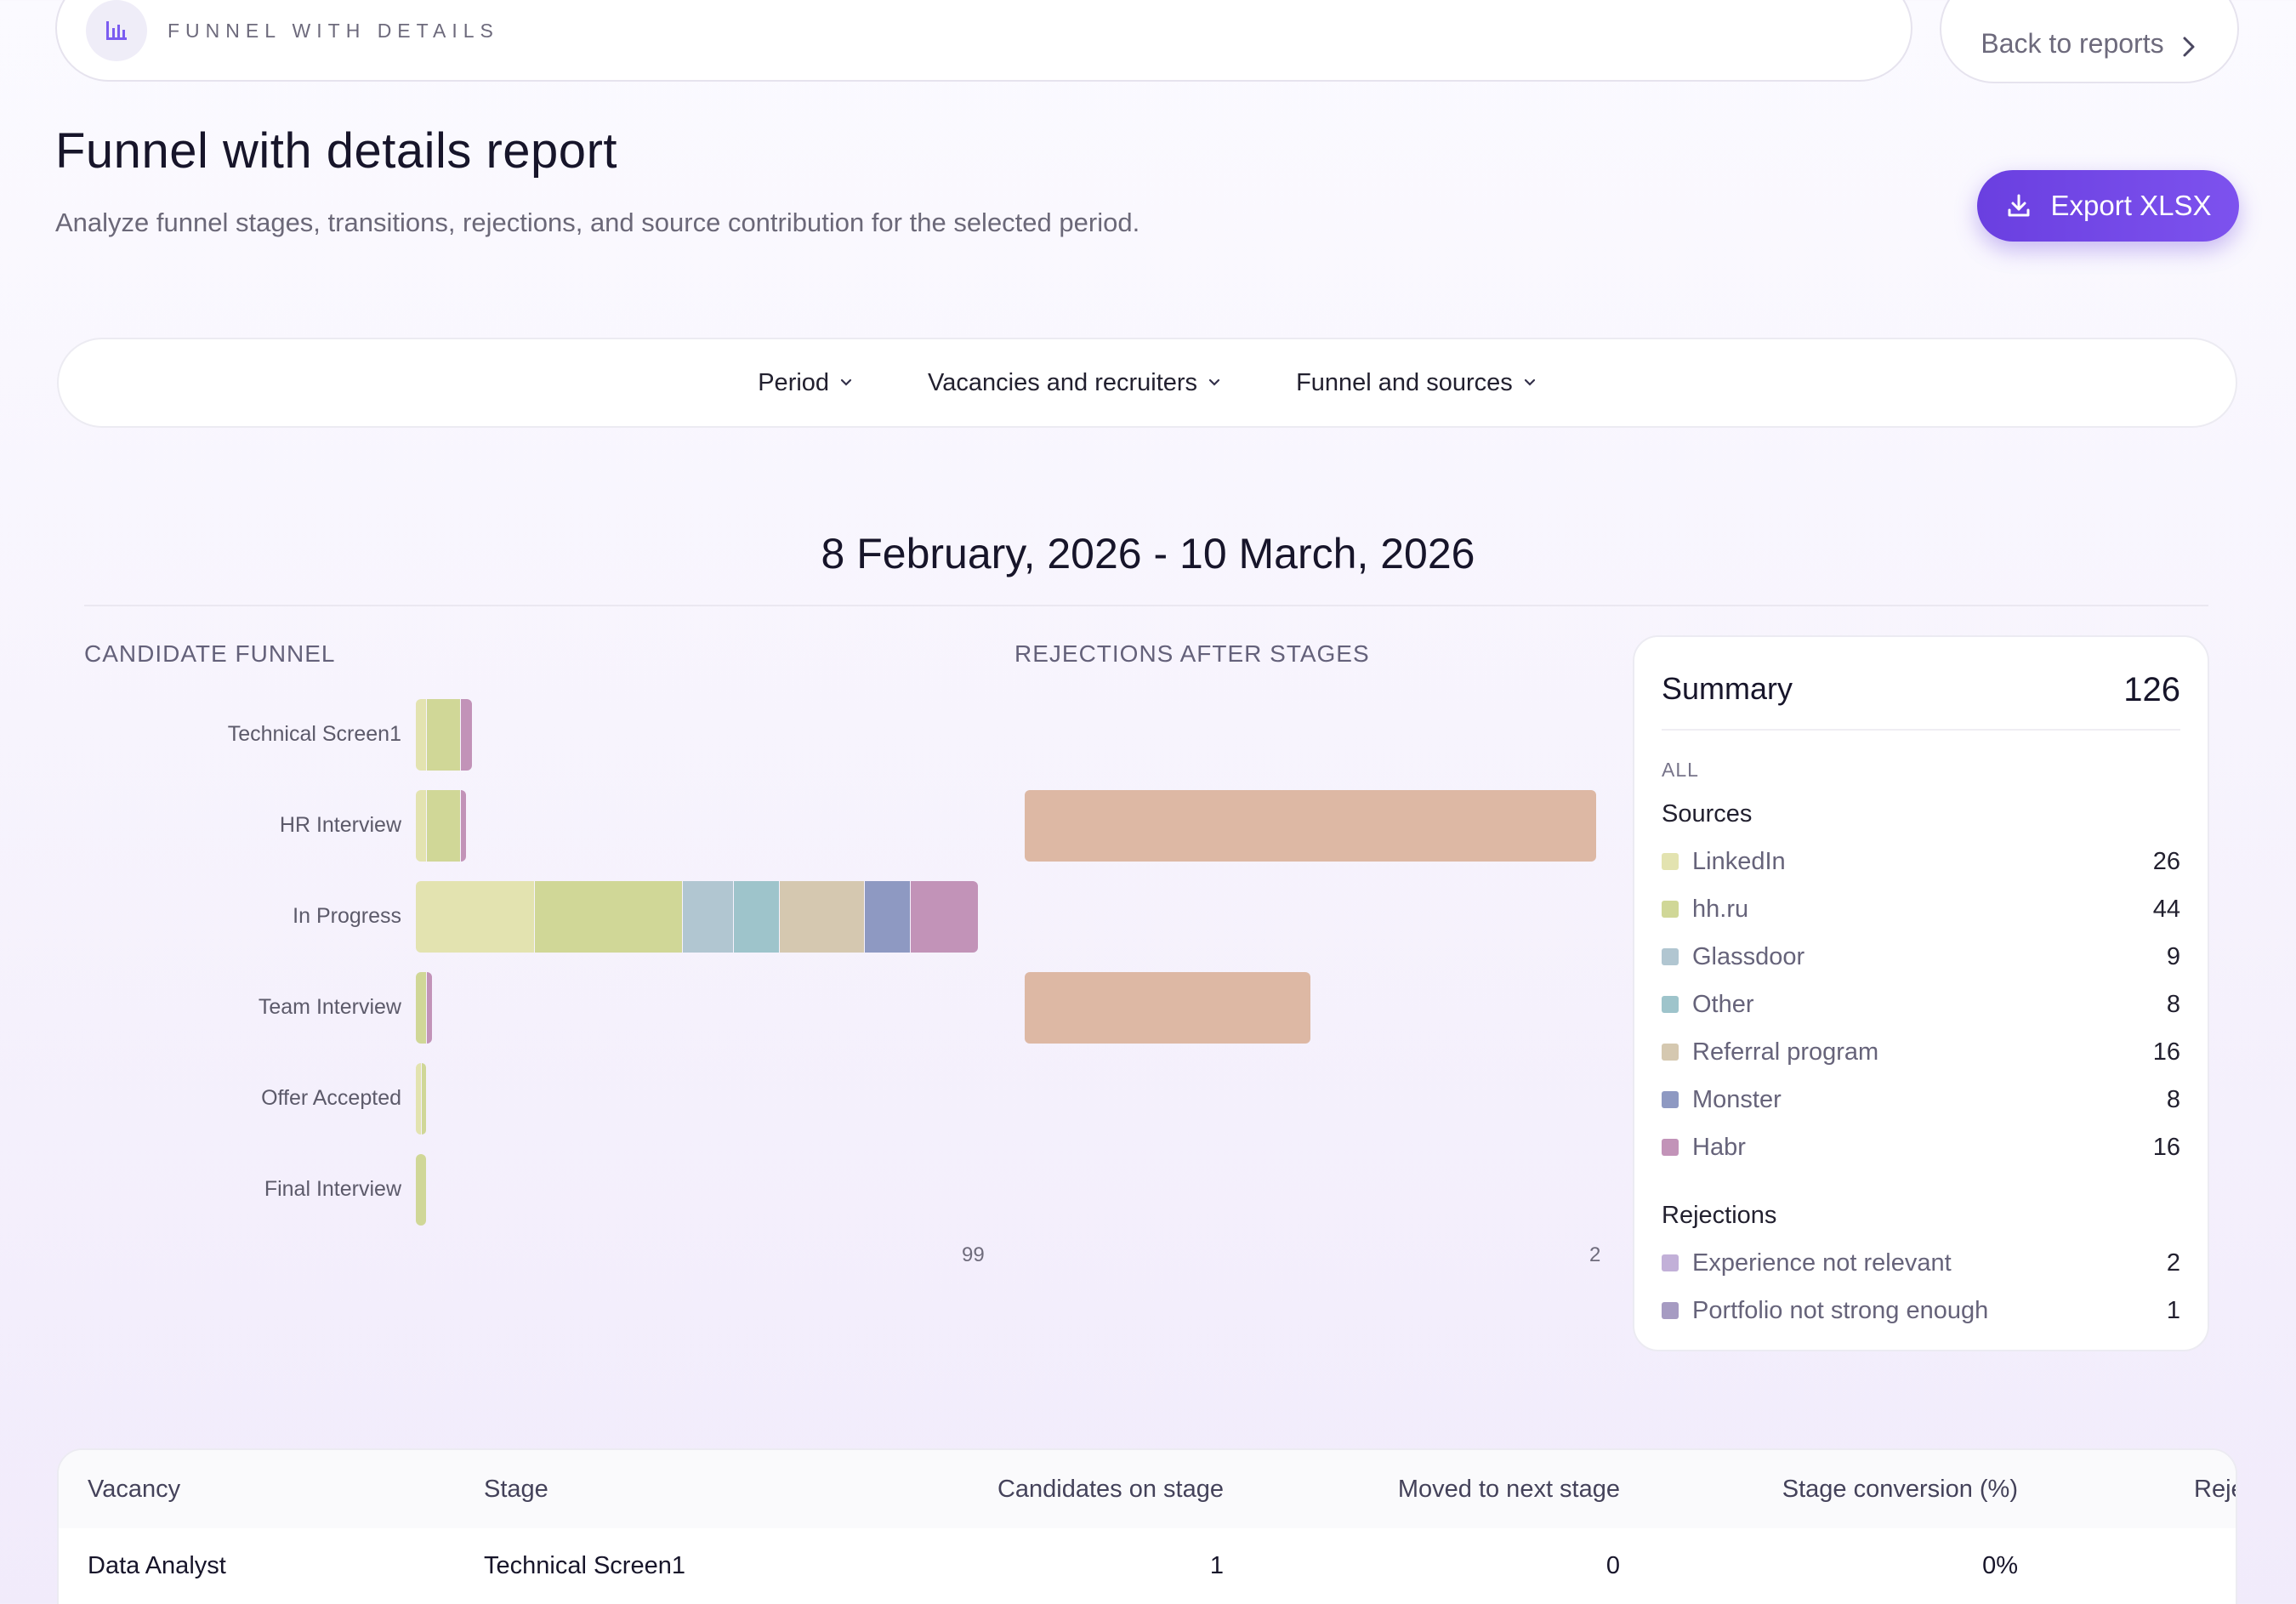 This screenshot has height=1604, width=2296. I want to click on filter-funnel-sources: Funnel and sources, so click(1416, 383).